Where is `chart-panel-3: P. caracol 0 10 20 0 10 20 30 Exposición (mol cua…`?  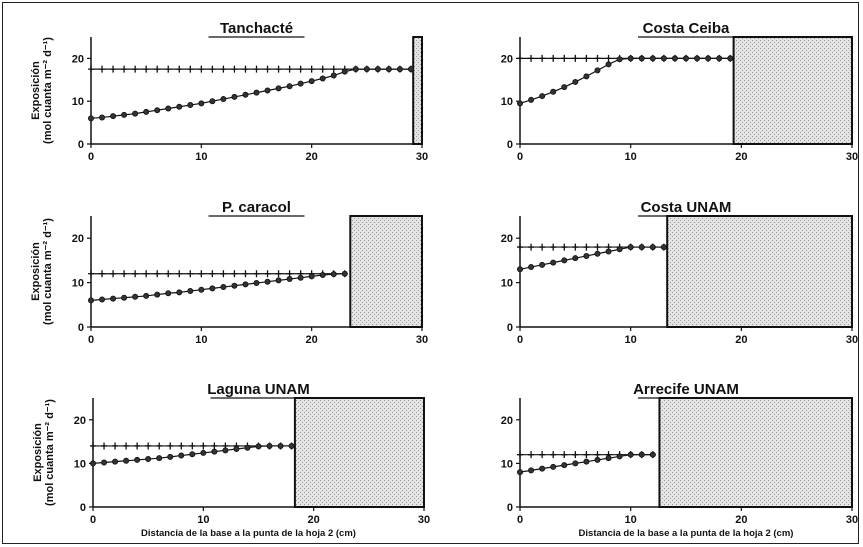
chart-panel-3: P. caracol 0 10 20 0 10 20 30 Exposición (mol cua… is located at coordinates (229, 272).